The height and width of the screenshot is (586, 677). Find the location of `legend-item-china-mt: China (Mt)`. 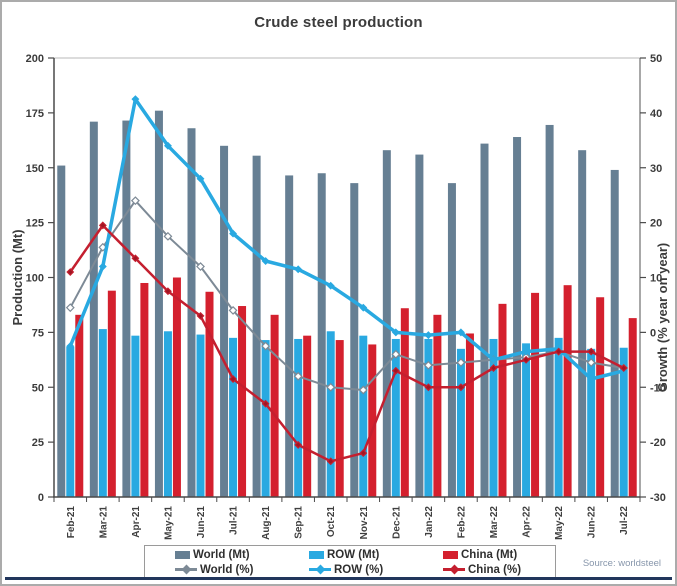

legend-item-china-mt: China (Mt) is located at coordinates (484, 555).